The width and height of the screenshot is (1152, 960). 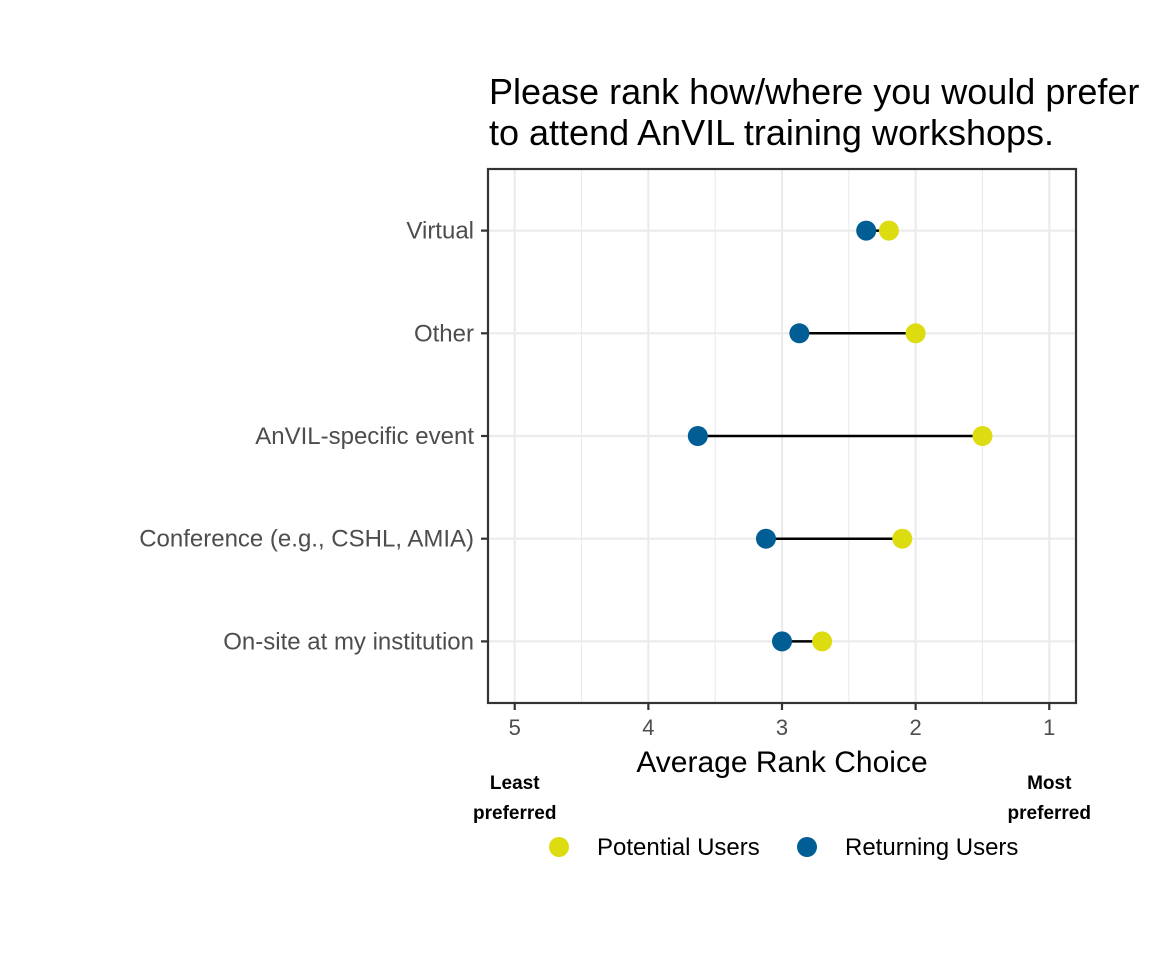 I want to click on x-tick-label: 5, so click(x=515, y=727).